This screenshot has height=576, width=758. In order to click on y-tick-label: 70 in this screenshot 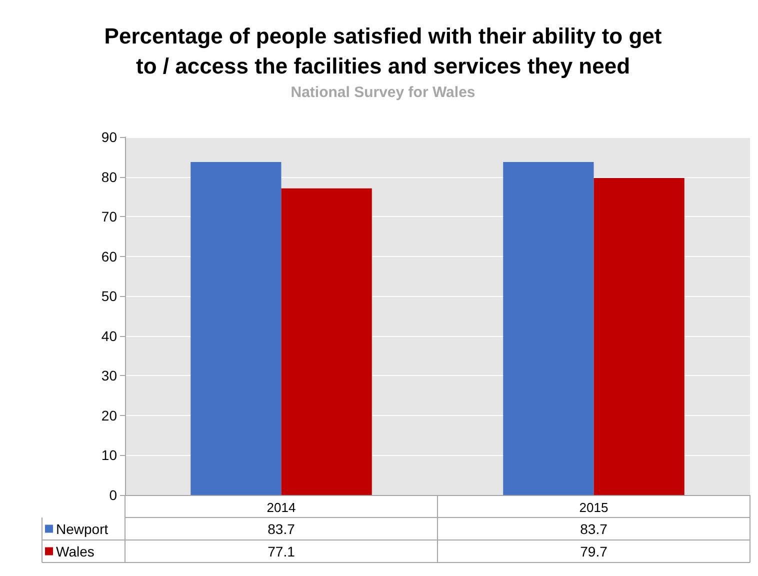, I will do `click(109, 216)`.